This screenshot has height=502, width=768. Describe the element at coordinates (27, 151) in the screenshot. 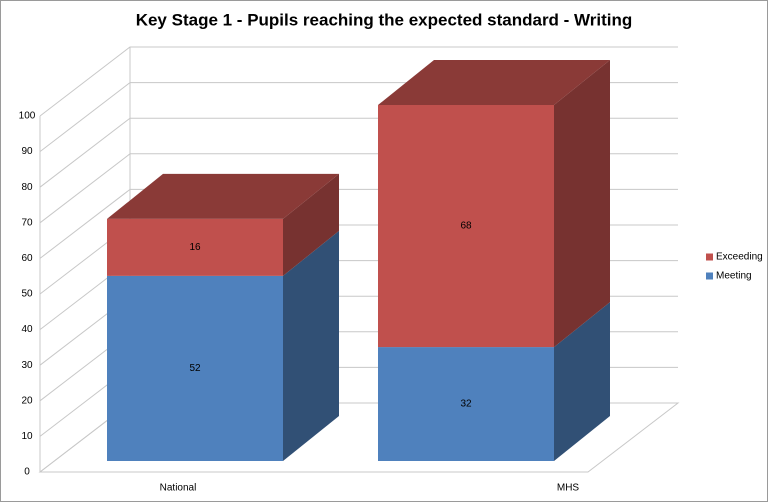

I see `y-tick-label: 90` at that location.